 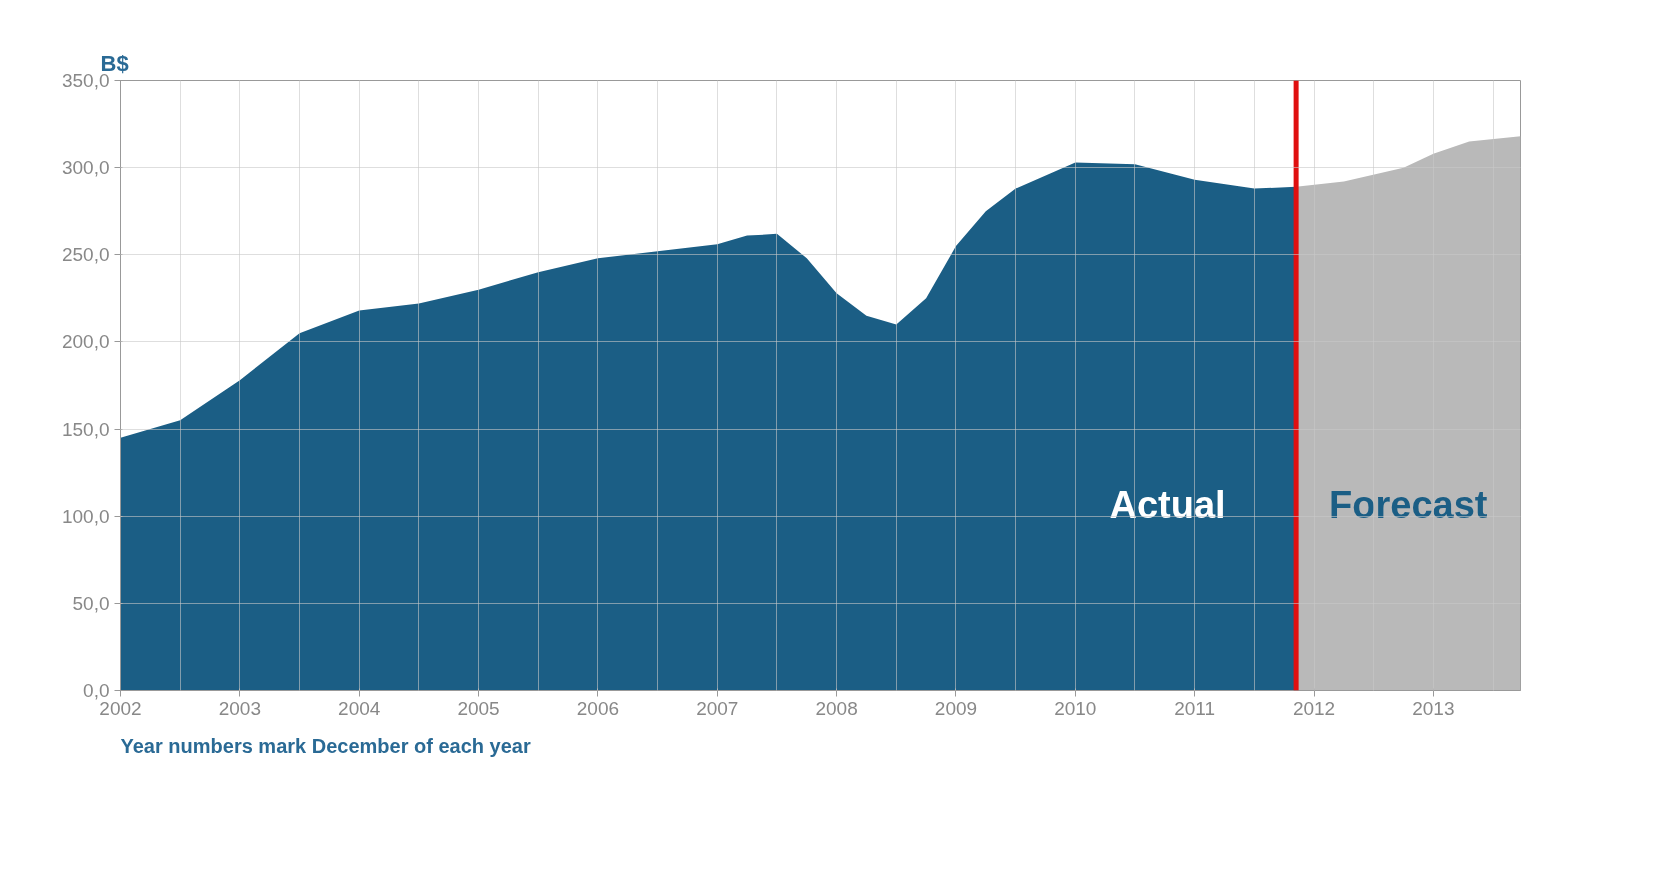 I want to click on y-tick-label: 150,0, so click(x=85, y=429).